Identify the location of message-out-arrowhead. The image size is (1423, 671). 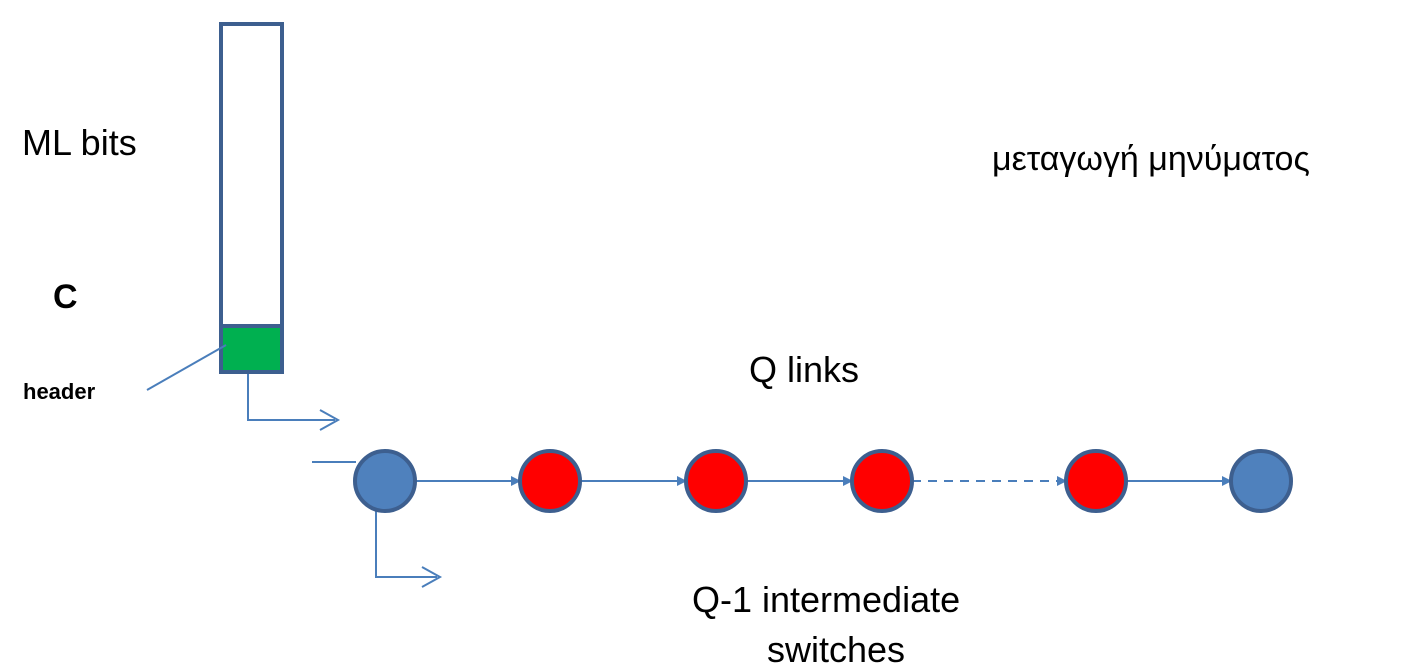
(330, 420).